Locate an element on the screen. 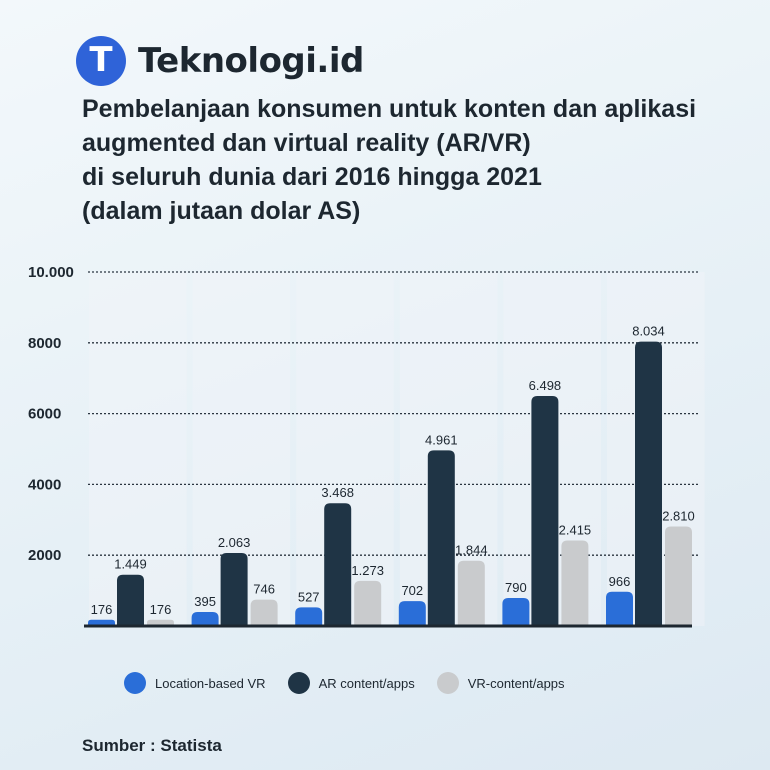 This screenshot has height=770, width=770. data-label-vr-content-apps-2020: 2.415 is located at coordinates (575, 530).